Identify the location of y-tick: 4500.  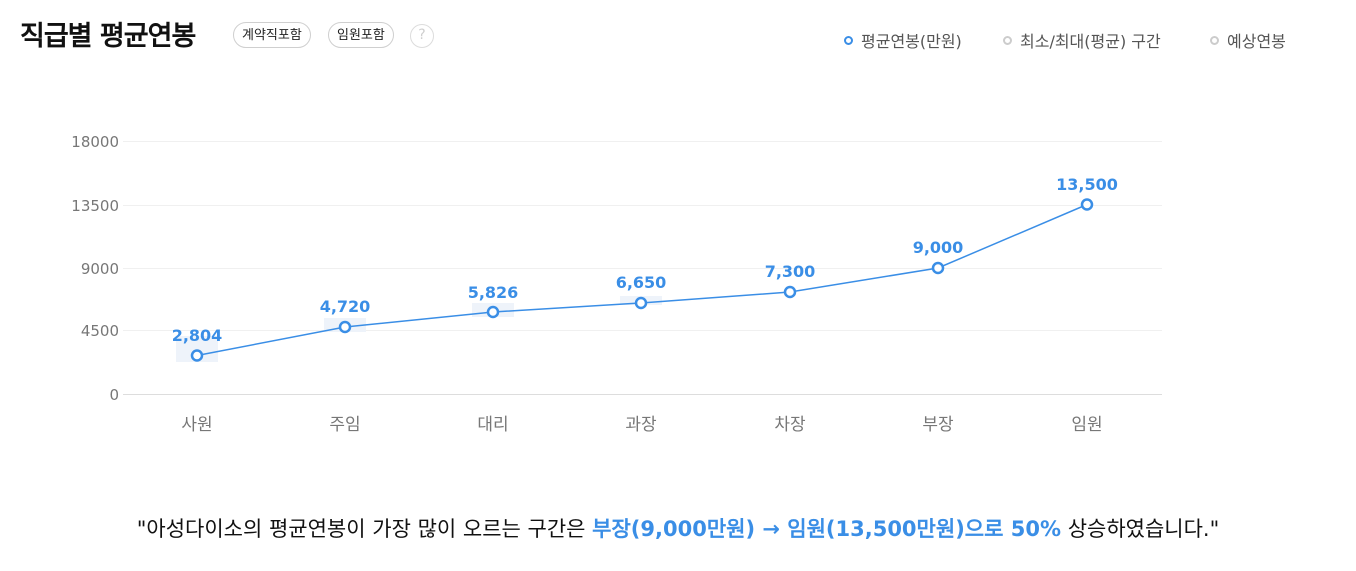
(100, 331).